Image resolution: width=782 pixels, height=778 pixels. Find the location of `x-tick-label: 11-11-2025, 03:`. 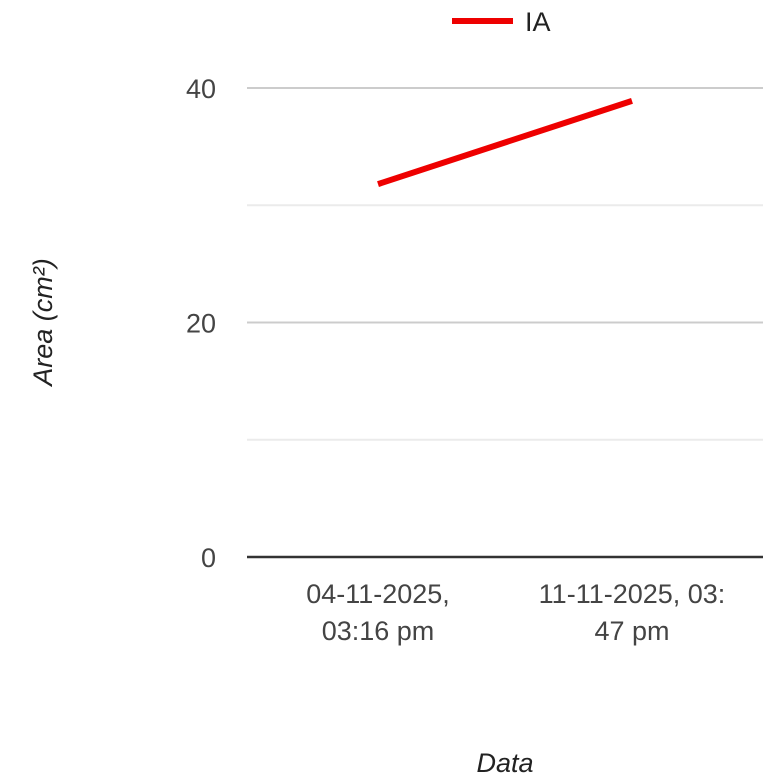

x-tick-label: 11-11-2025, 03: is located at coordinates (632, 594).